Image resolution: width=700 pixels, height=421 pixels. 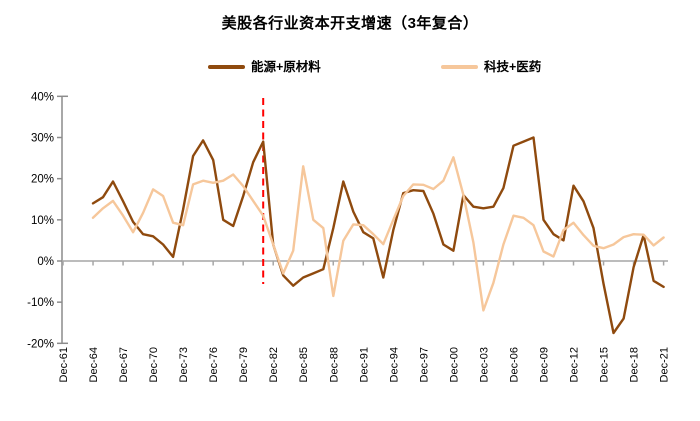 I want to click on x-axis-tick-label: Dec-97, so click(x=424, y=364).